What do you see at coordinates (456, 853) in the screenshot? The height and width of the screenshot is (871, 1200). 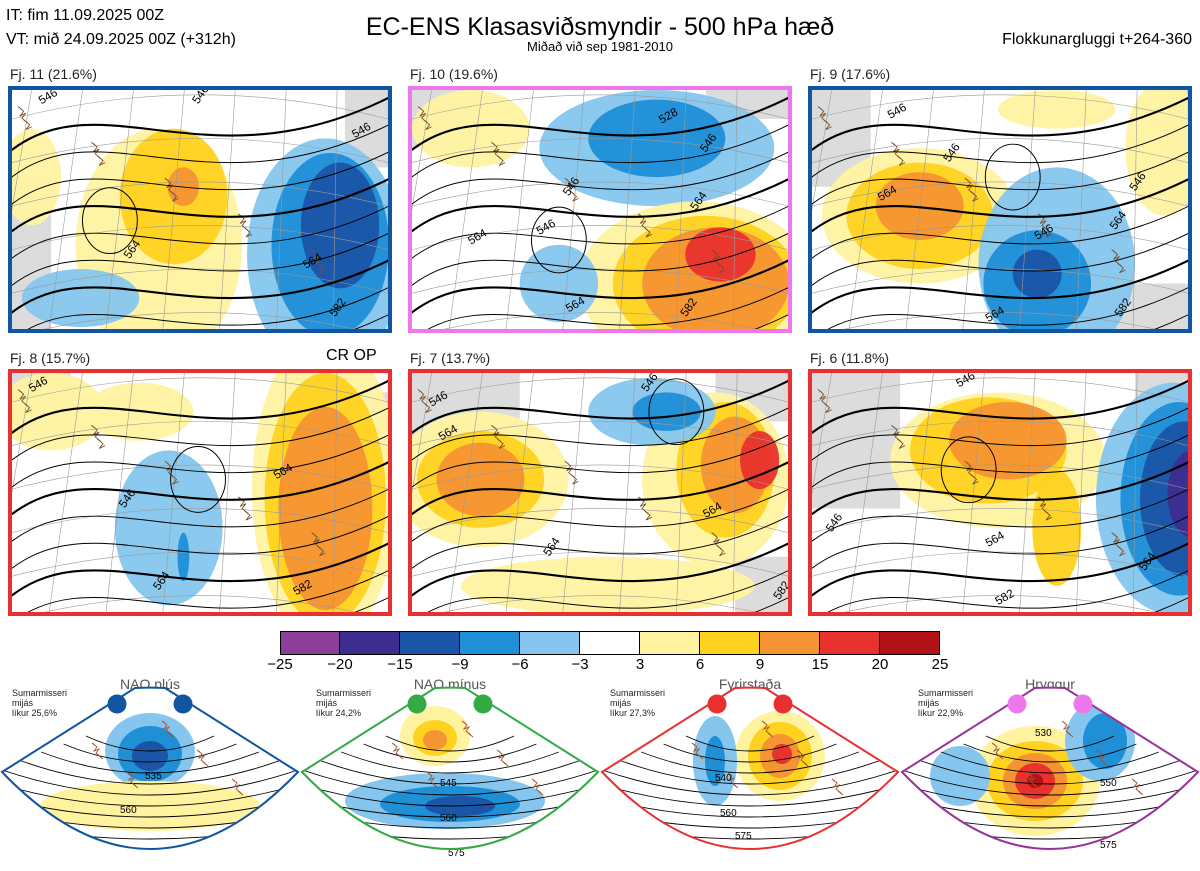 I see `contour-label: 575` at bounding box center [456, 853].